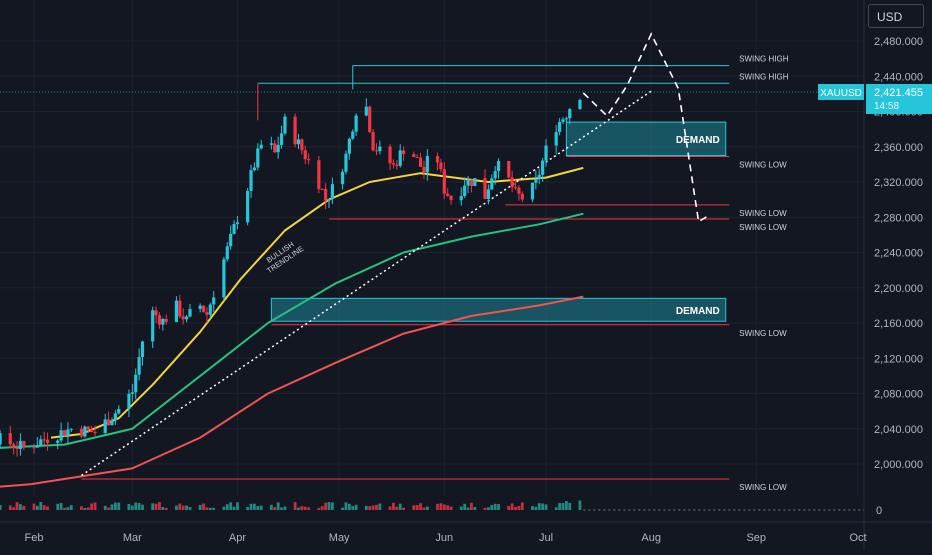 The width and height of the screenshot is (932, 555). I want to click on currency-selector: USD, so click(896, 16).